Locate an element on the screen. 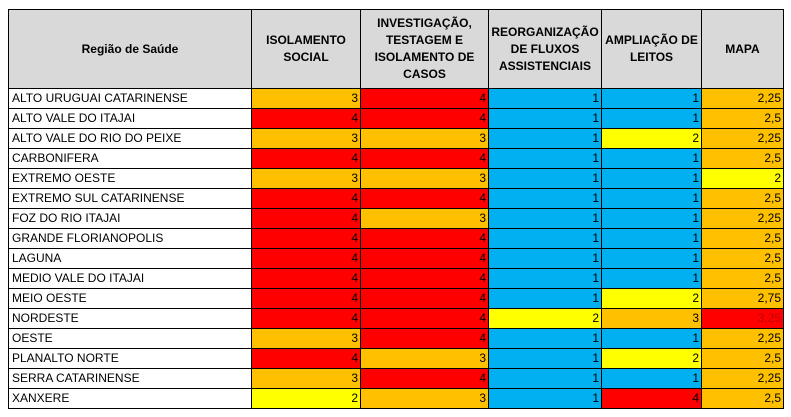  cell-region: SERRA CATARINENSE is located at coordinates (130, 378).